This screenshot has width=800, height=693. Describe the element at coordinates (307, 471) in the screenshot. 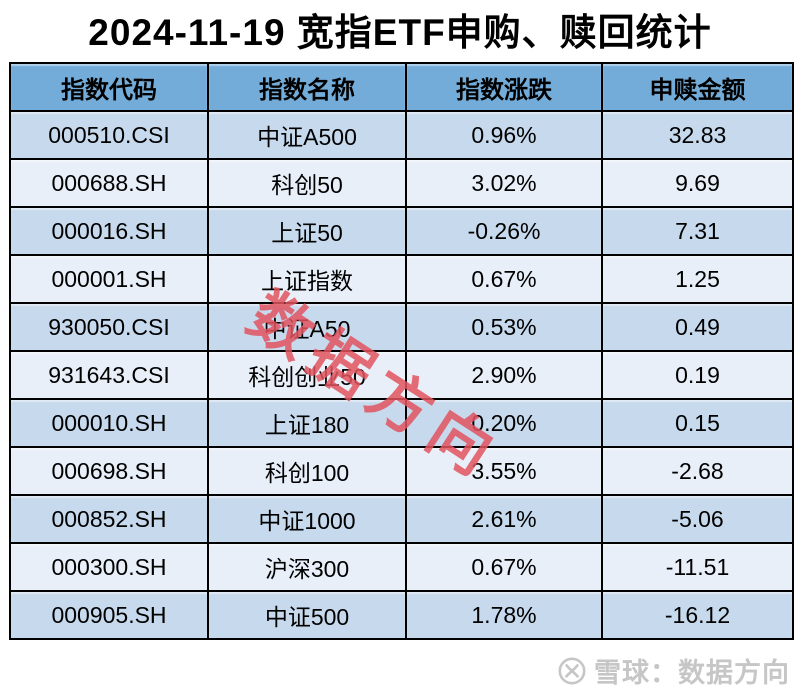

I see `cell-index-name: 科创100` at that location.